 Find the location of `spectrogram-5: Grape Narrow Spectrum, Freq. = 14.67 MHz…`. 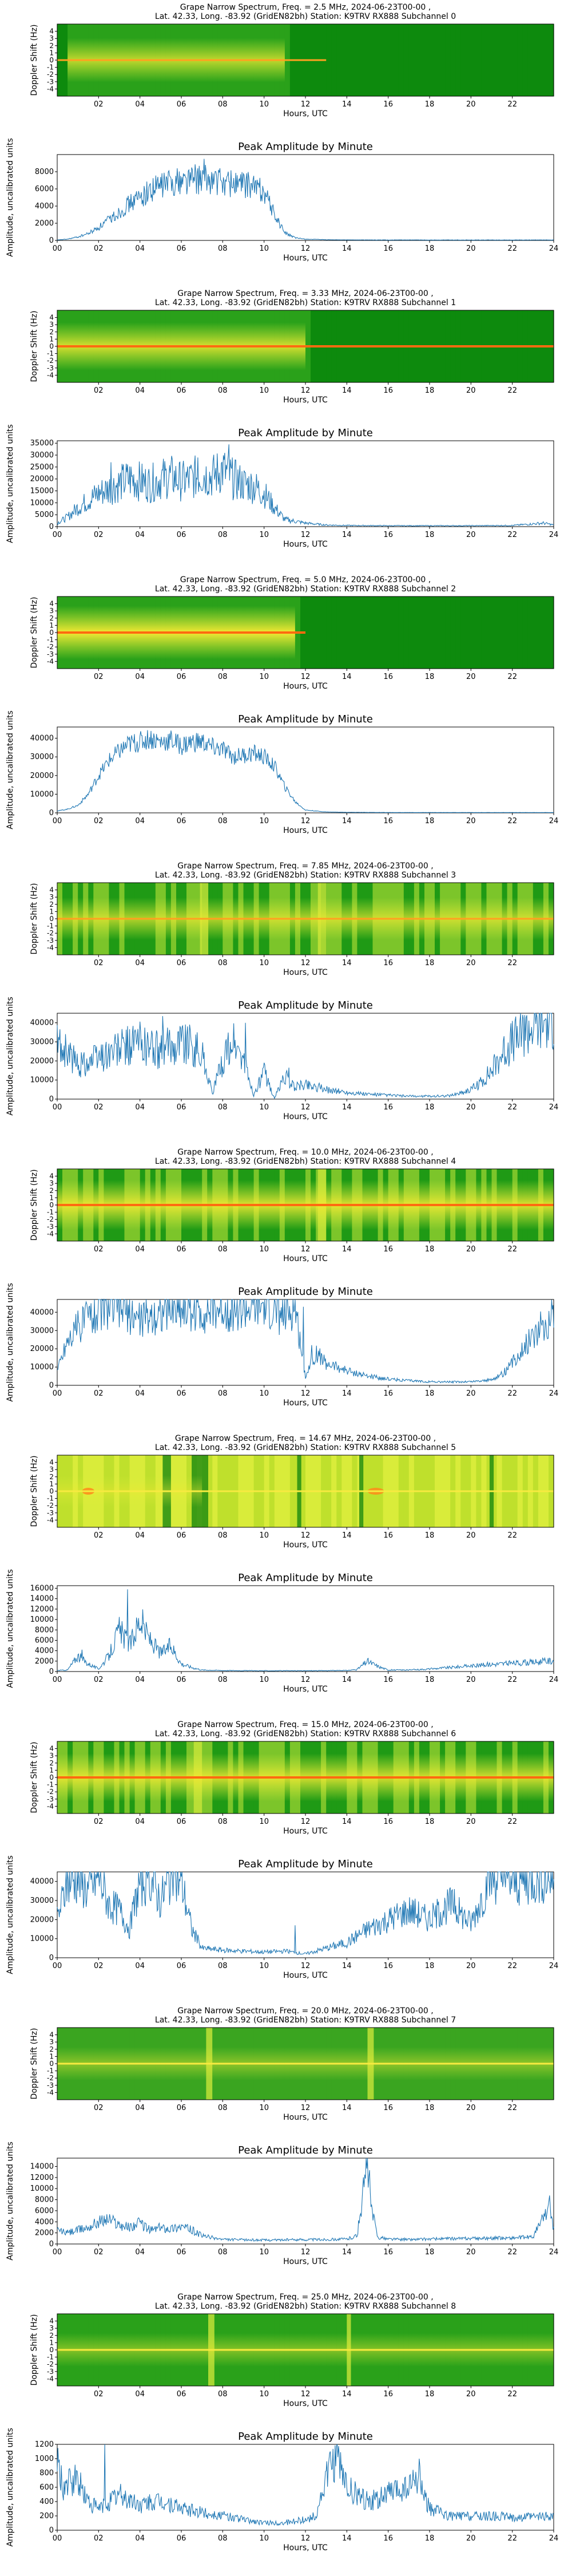

spectrogram-5: Grape Narrow Spectrum, Freq. = 14.67 MHz… is located at coordinates (292, 1492).